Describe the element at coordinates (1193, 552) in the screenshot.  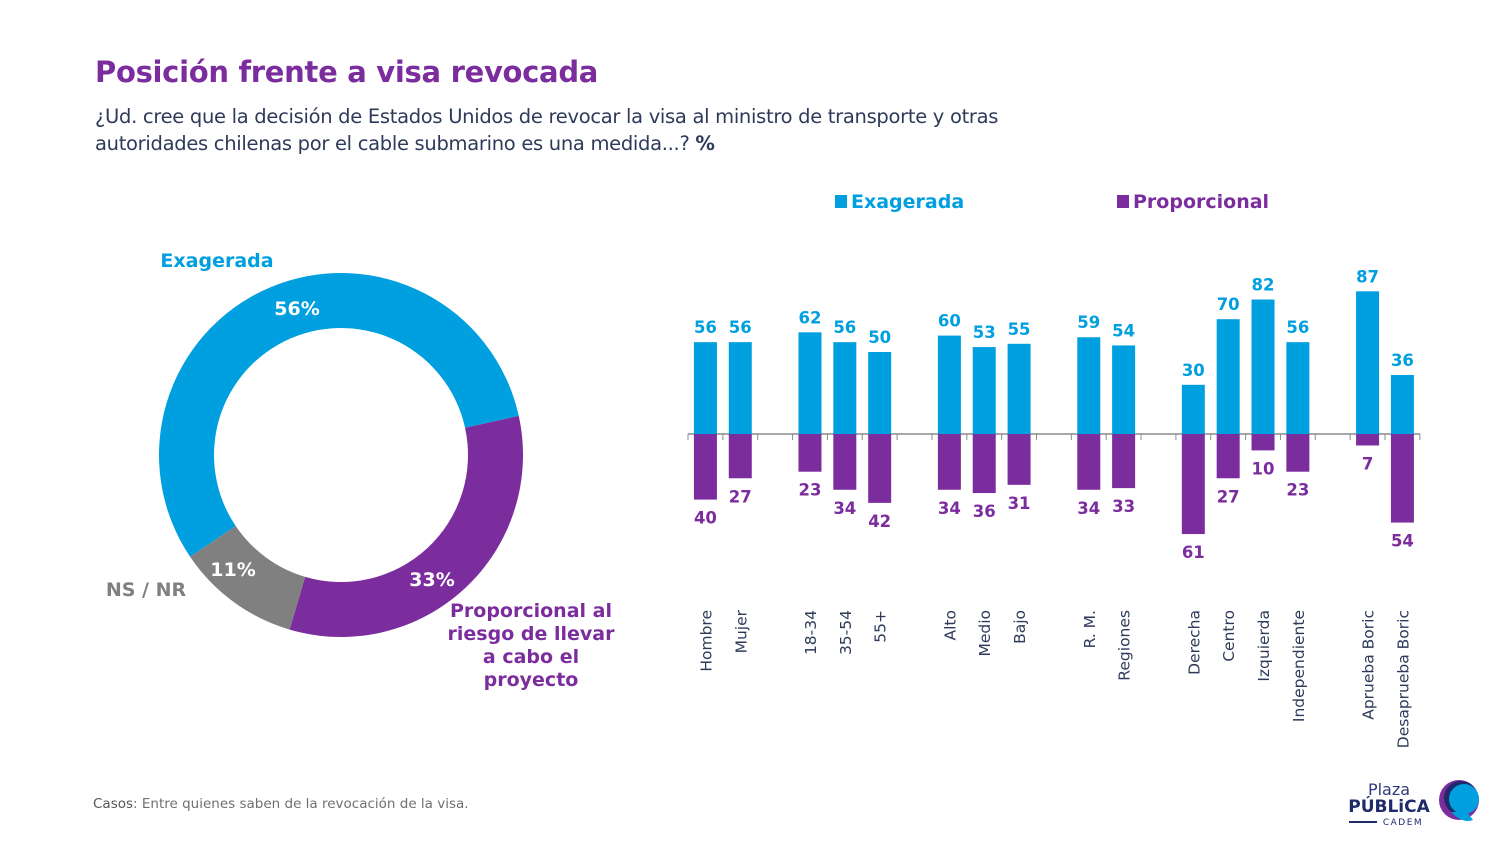
I see `bar-value-proporcional: 61` at that location.